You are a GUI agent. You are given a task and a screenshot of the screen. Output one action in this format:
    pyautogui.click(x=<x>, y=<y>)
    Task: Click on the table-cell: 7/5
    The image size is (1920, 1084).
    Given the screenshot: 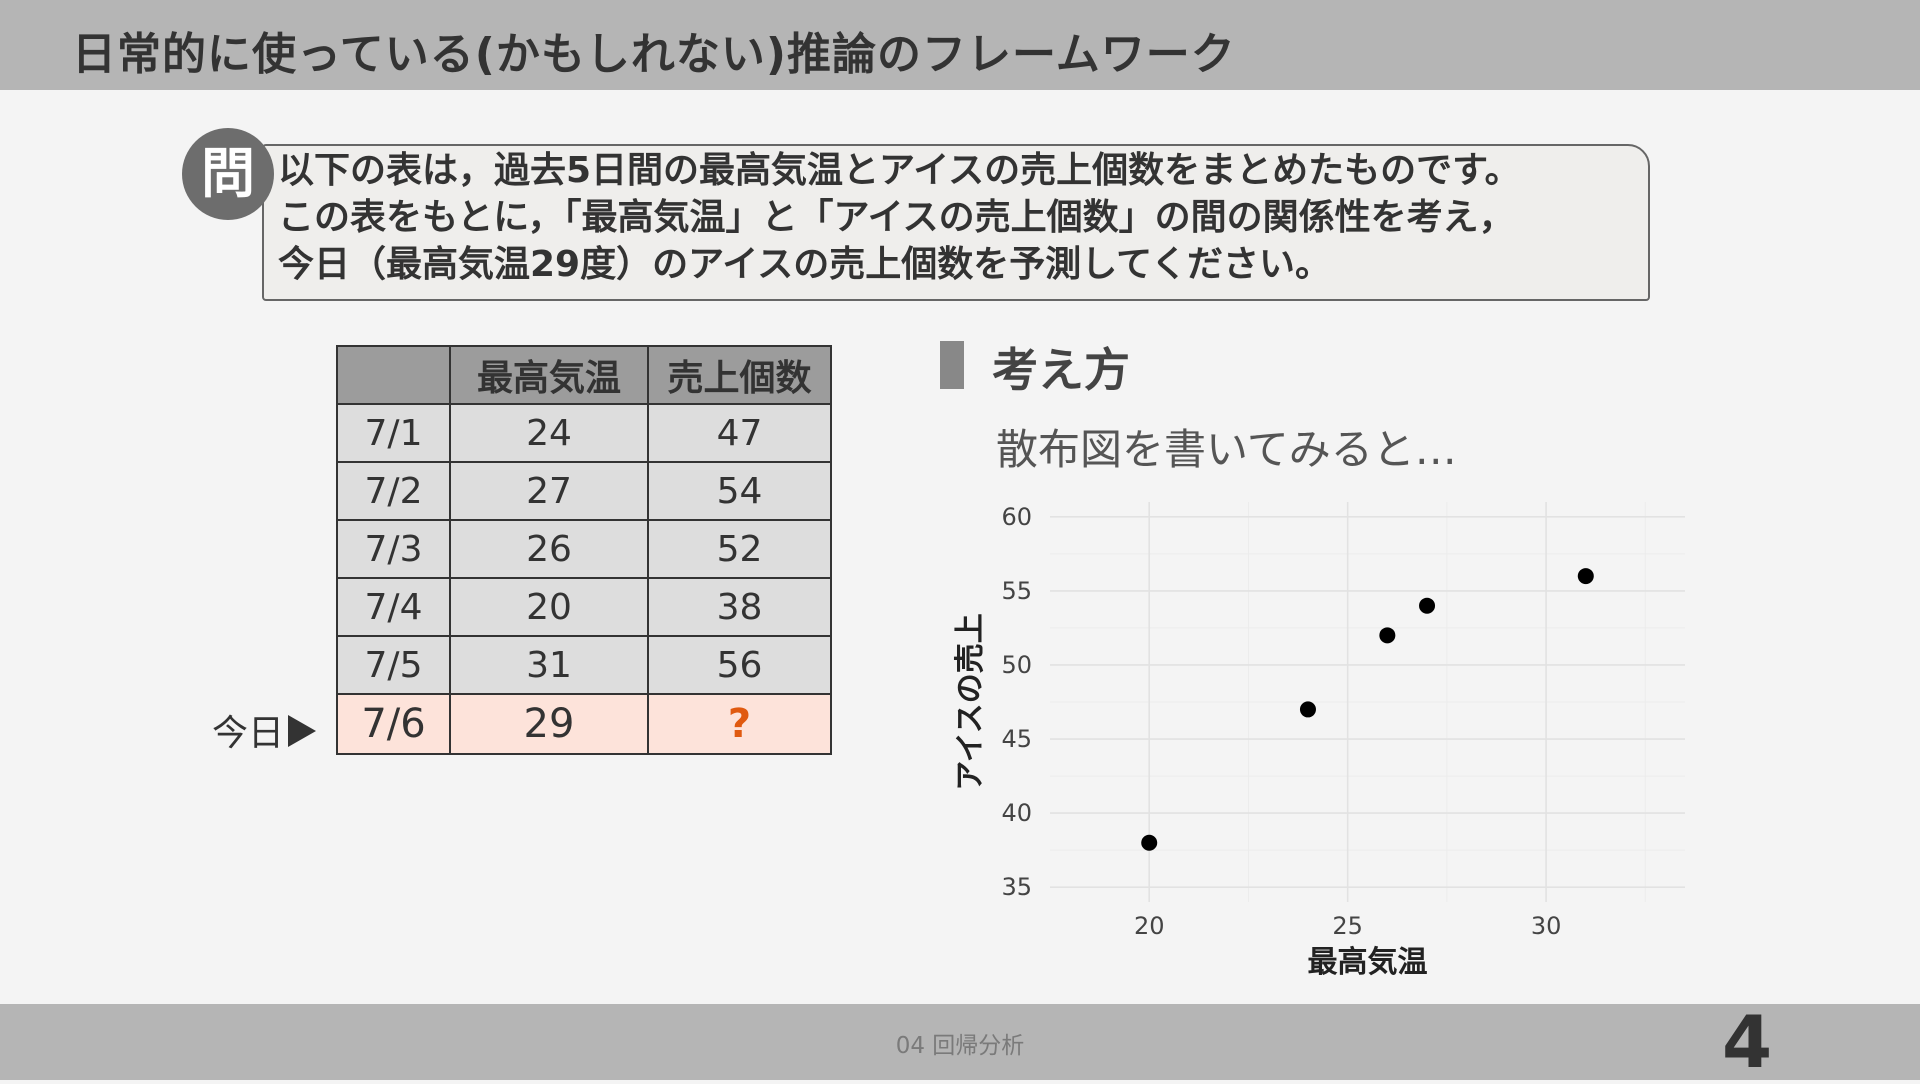 What is the action you would take?
    pyautogui.click(x=393, y=665)
    